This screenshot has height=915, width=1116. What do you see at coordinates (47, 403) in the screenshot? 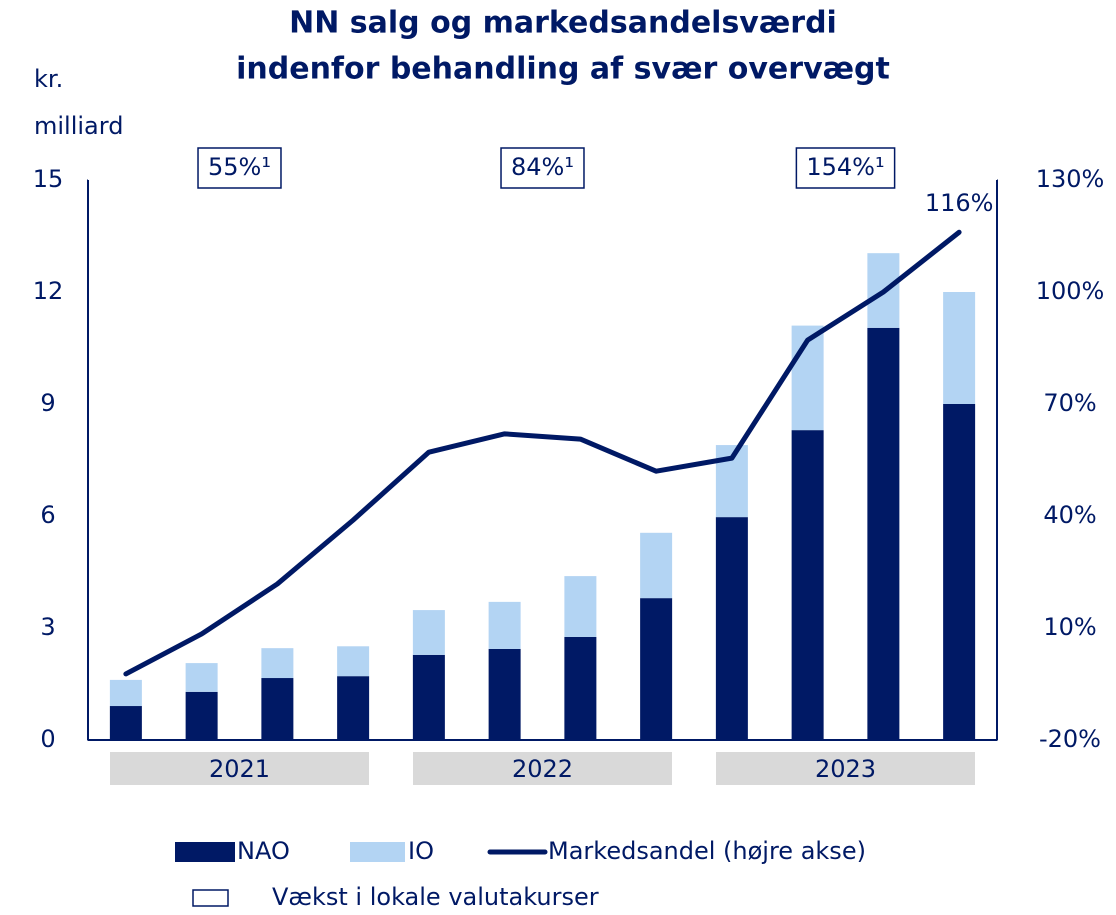
I see `y-tick-label: 9` at bounding box center [47, 403].